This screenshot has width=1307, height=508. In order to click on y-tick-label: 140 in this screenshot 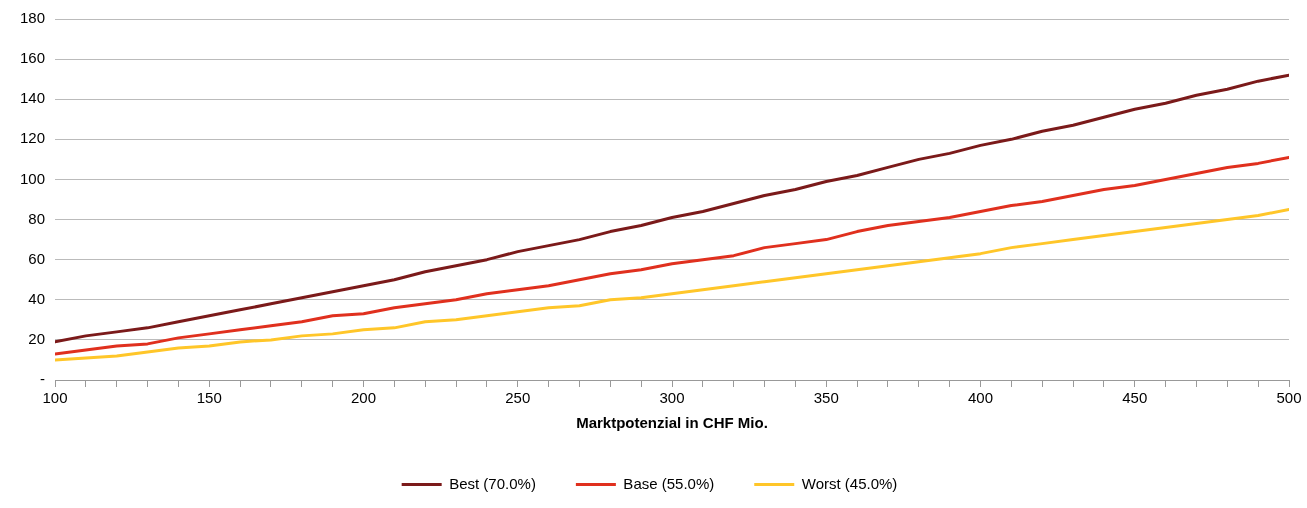, I will do `click(33, 98)`.